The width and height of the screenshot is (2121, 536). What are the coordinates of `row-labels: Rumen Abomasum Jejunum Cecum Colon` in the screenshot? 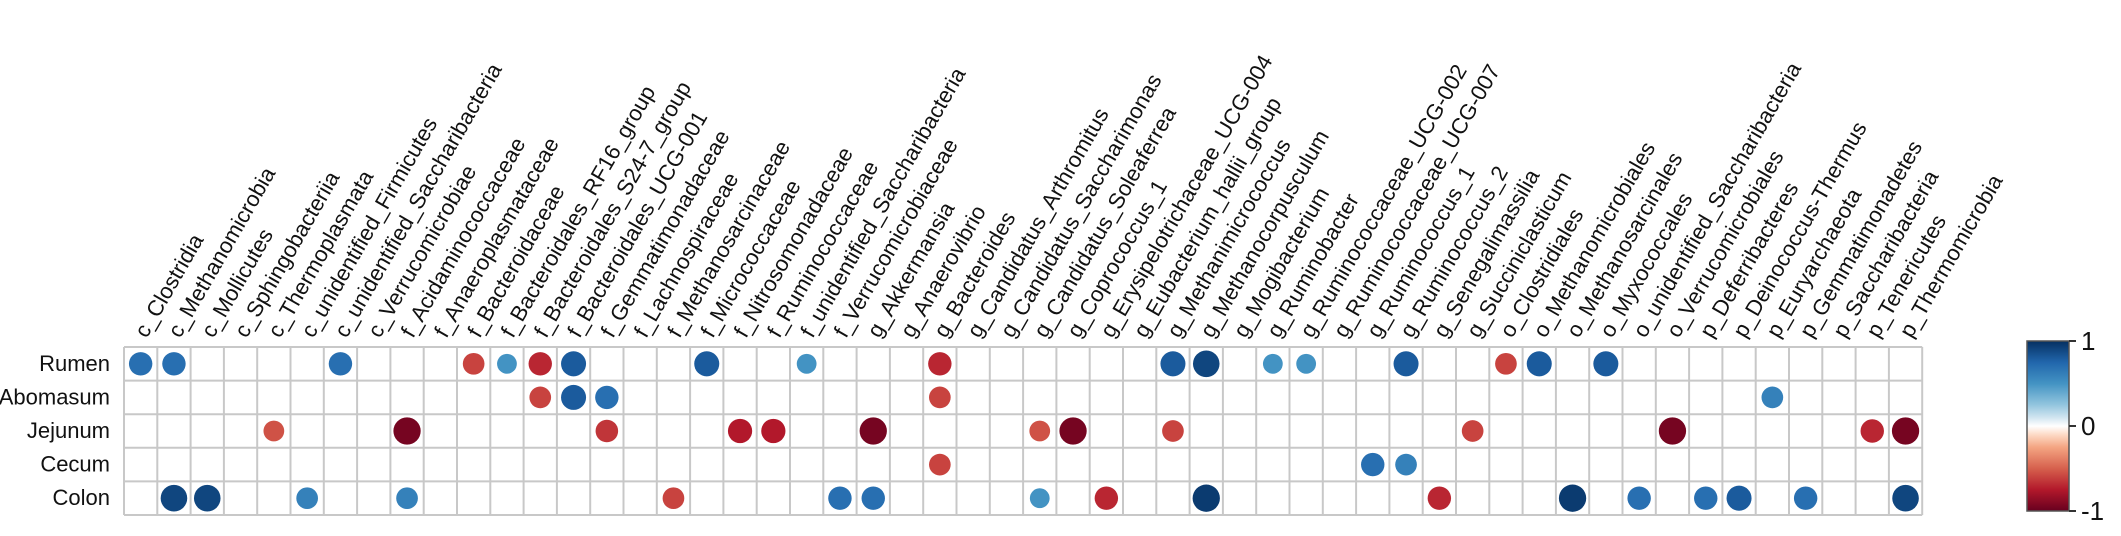 It's located at (55, 430).